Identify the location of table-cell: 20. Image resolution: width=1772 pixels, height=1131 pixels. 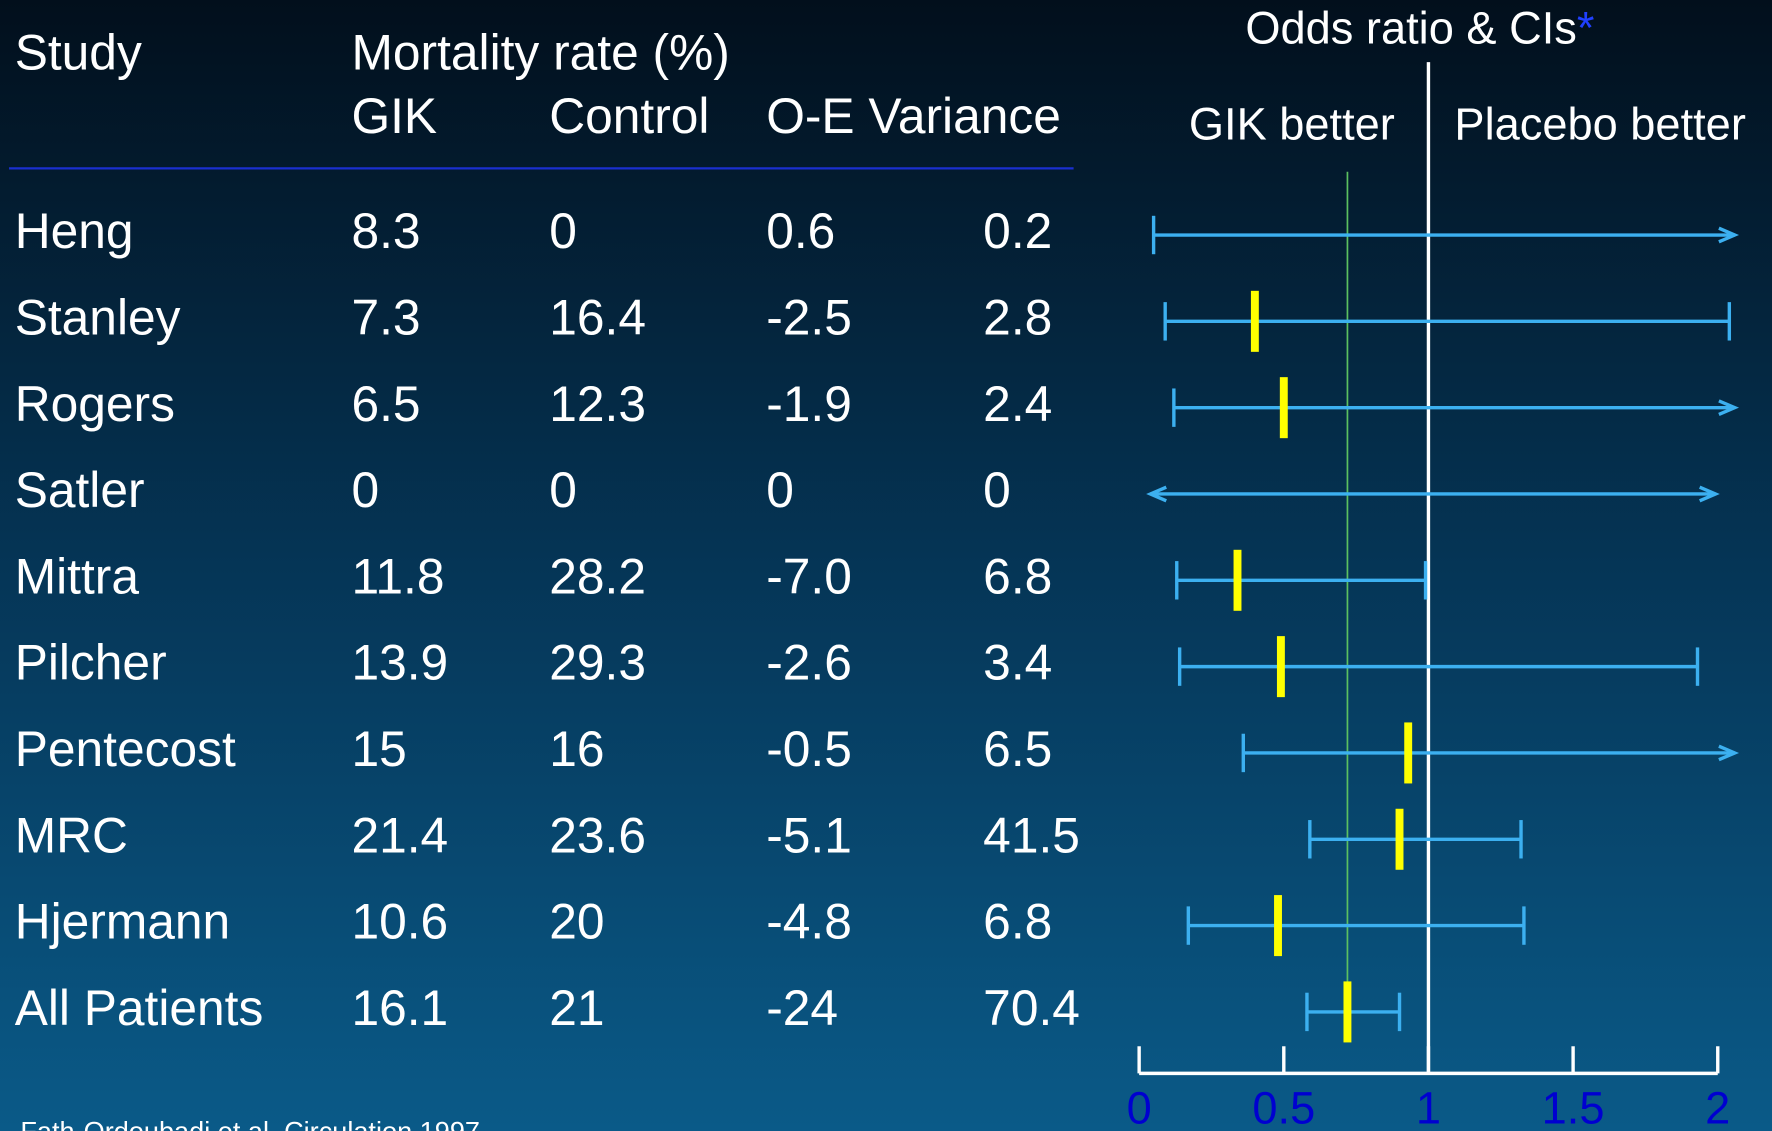
(576, 922).